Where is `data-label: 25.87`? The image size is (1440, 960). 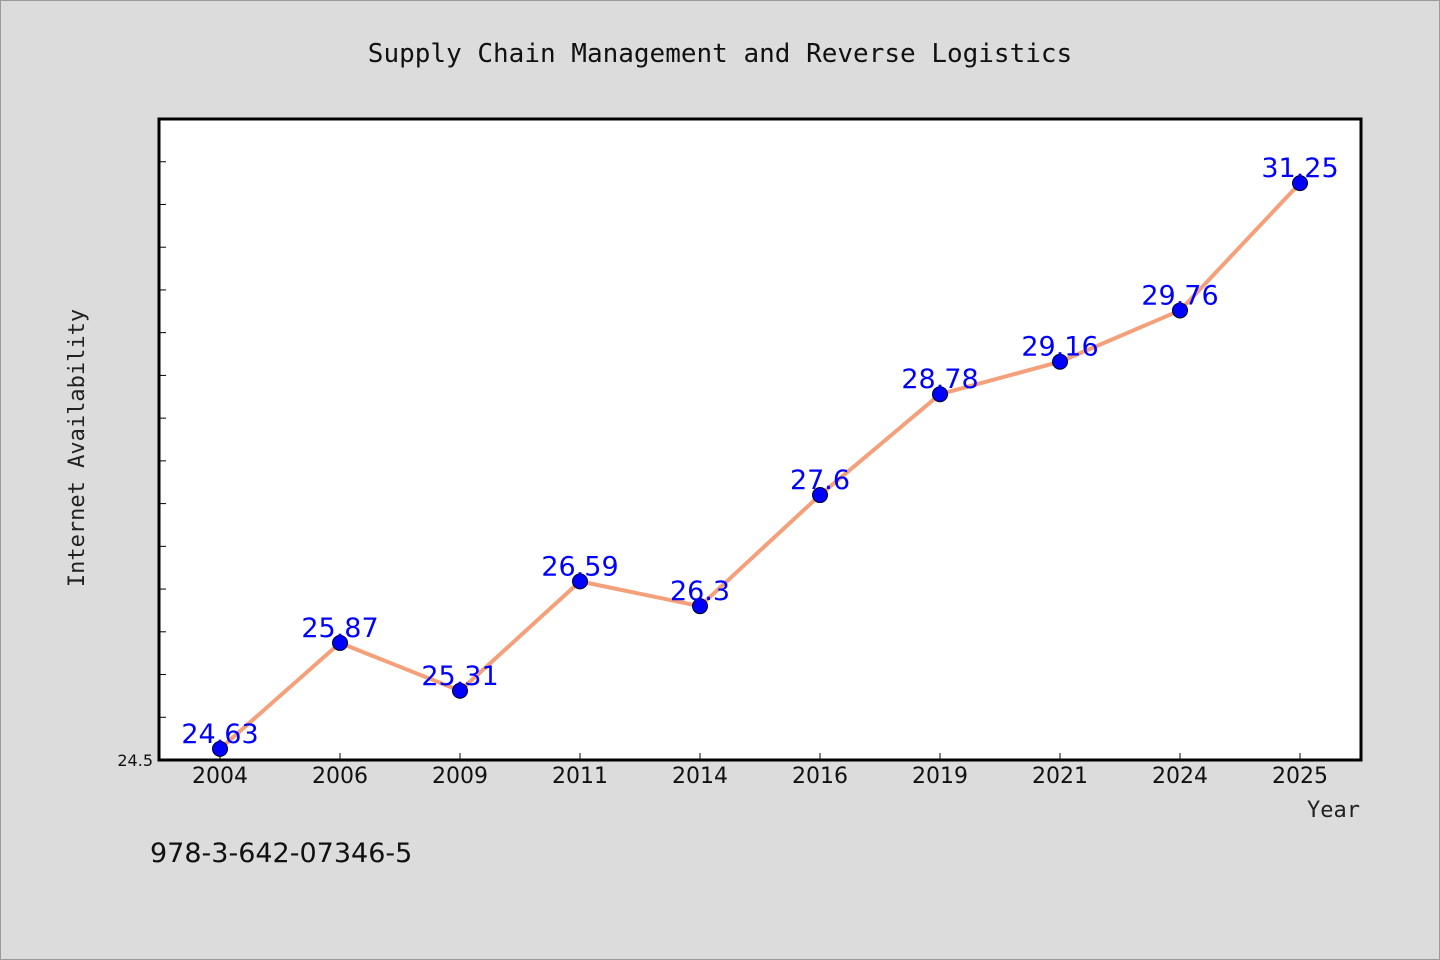 data-label: 25.87 is located at coordinates (339, 628).